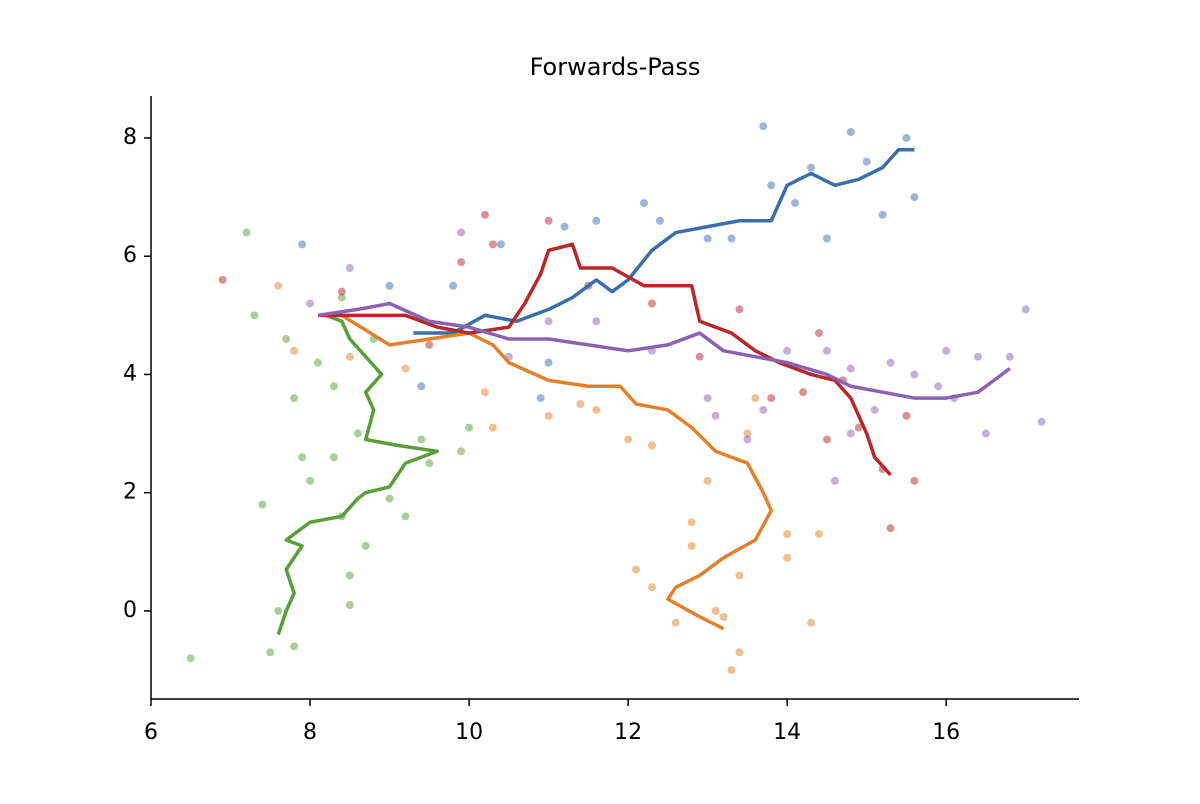  Describe the element at coordinates (469, 732) in the screenshot. I see `x-tick-label: 10` at that location.